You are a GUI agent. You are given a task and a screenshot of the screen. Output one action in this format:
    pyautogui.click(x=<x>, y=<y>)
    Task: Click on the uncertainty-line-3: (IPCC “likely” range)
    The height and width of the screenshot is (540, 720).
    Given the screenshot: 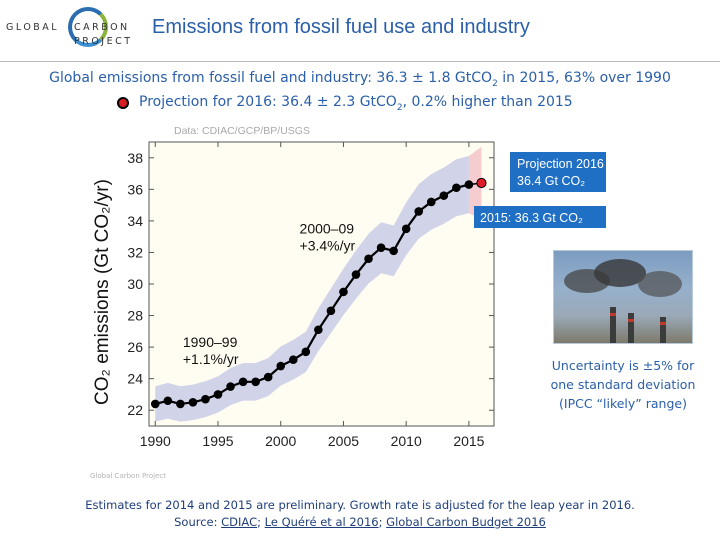 What is the action you would take?
    pyautogui.click(x=623, y=403)
    